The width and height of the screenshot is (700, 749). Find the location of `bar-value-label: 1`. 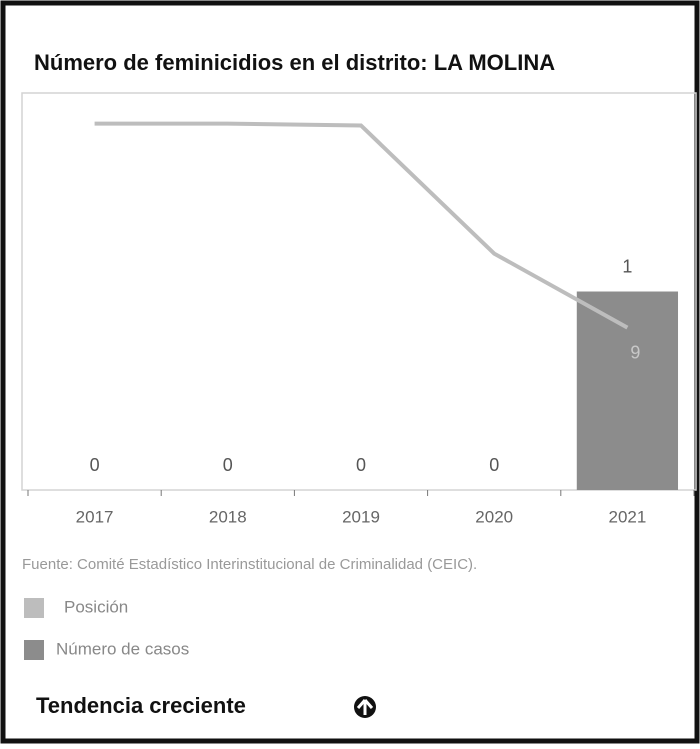

bar-value-label: 1 is located at coordinates (627, 266).